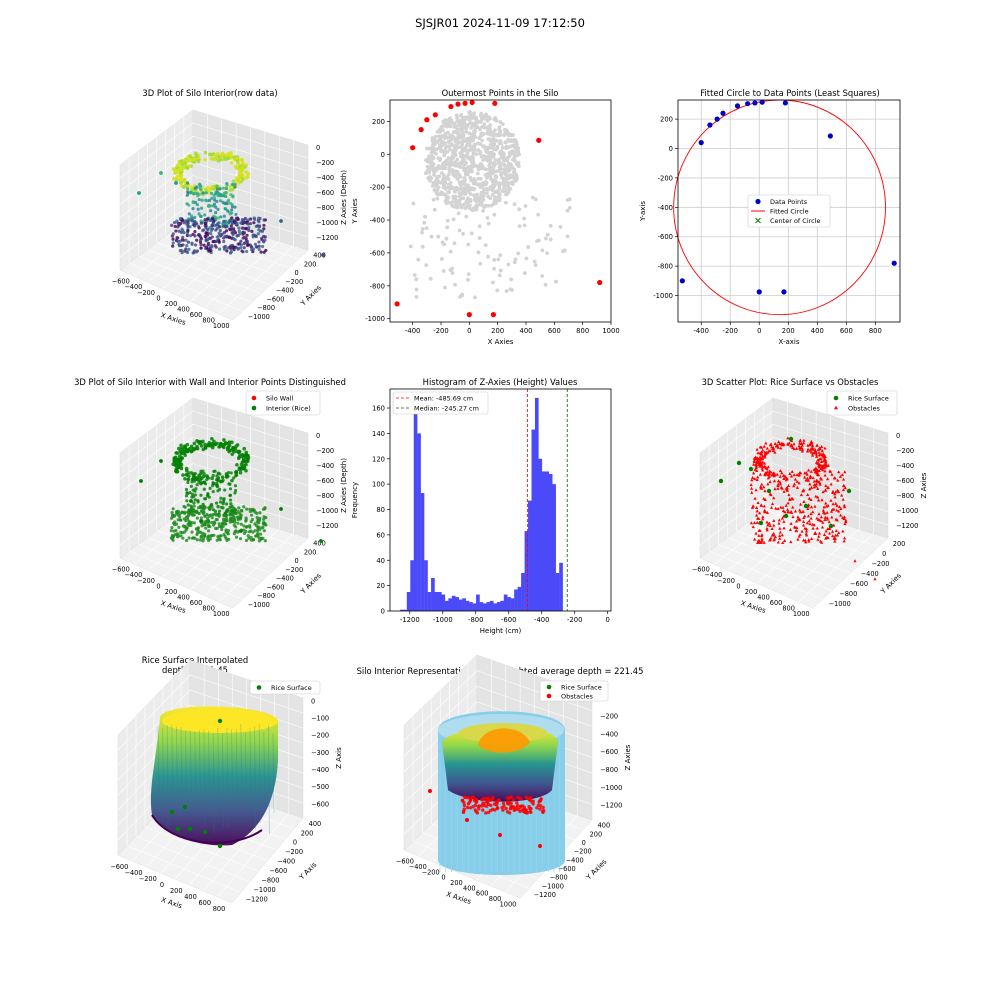 This screenshot has width=1000, height=1000. Describe the element at coordinates (377, 286) in the screenshot. I see `y-tick-label: -800` at that location.